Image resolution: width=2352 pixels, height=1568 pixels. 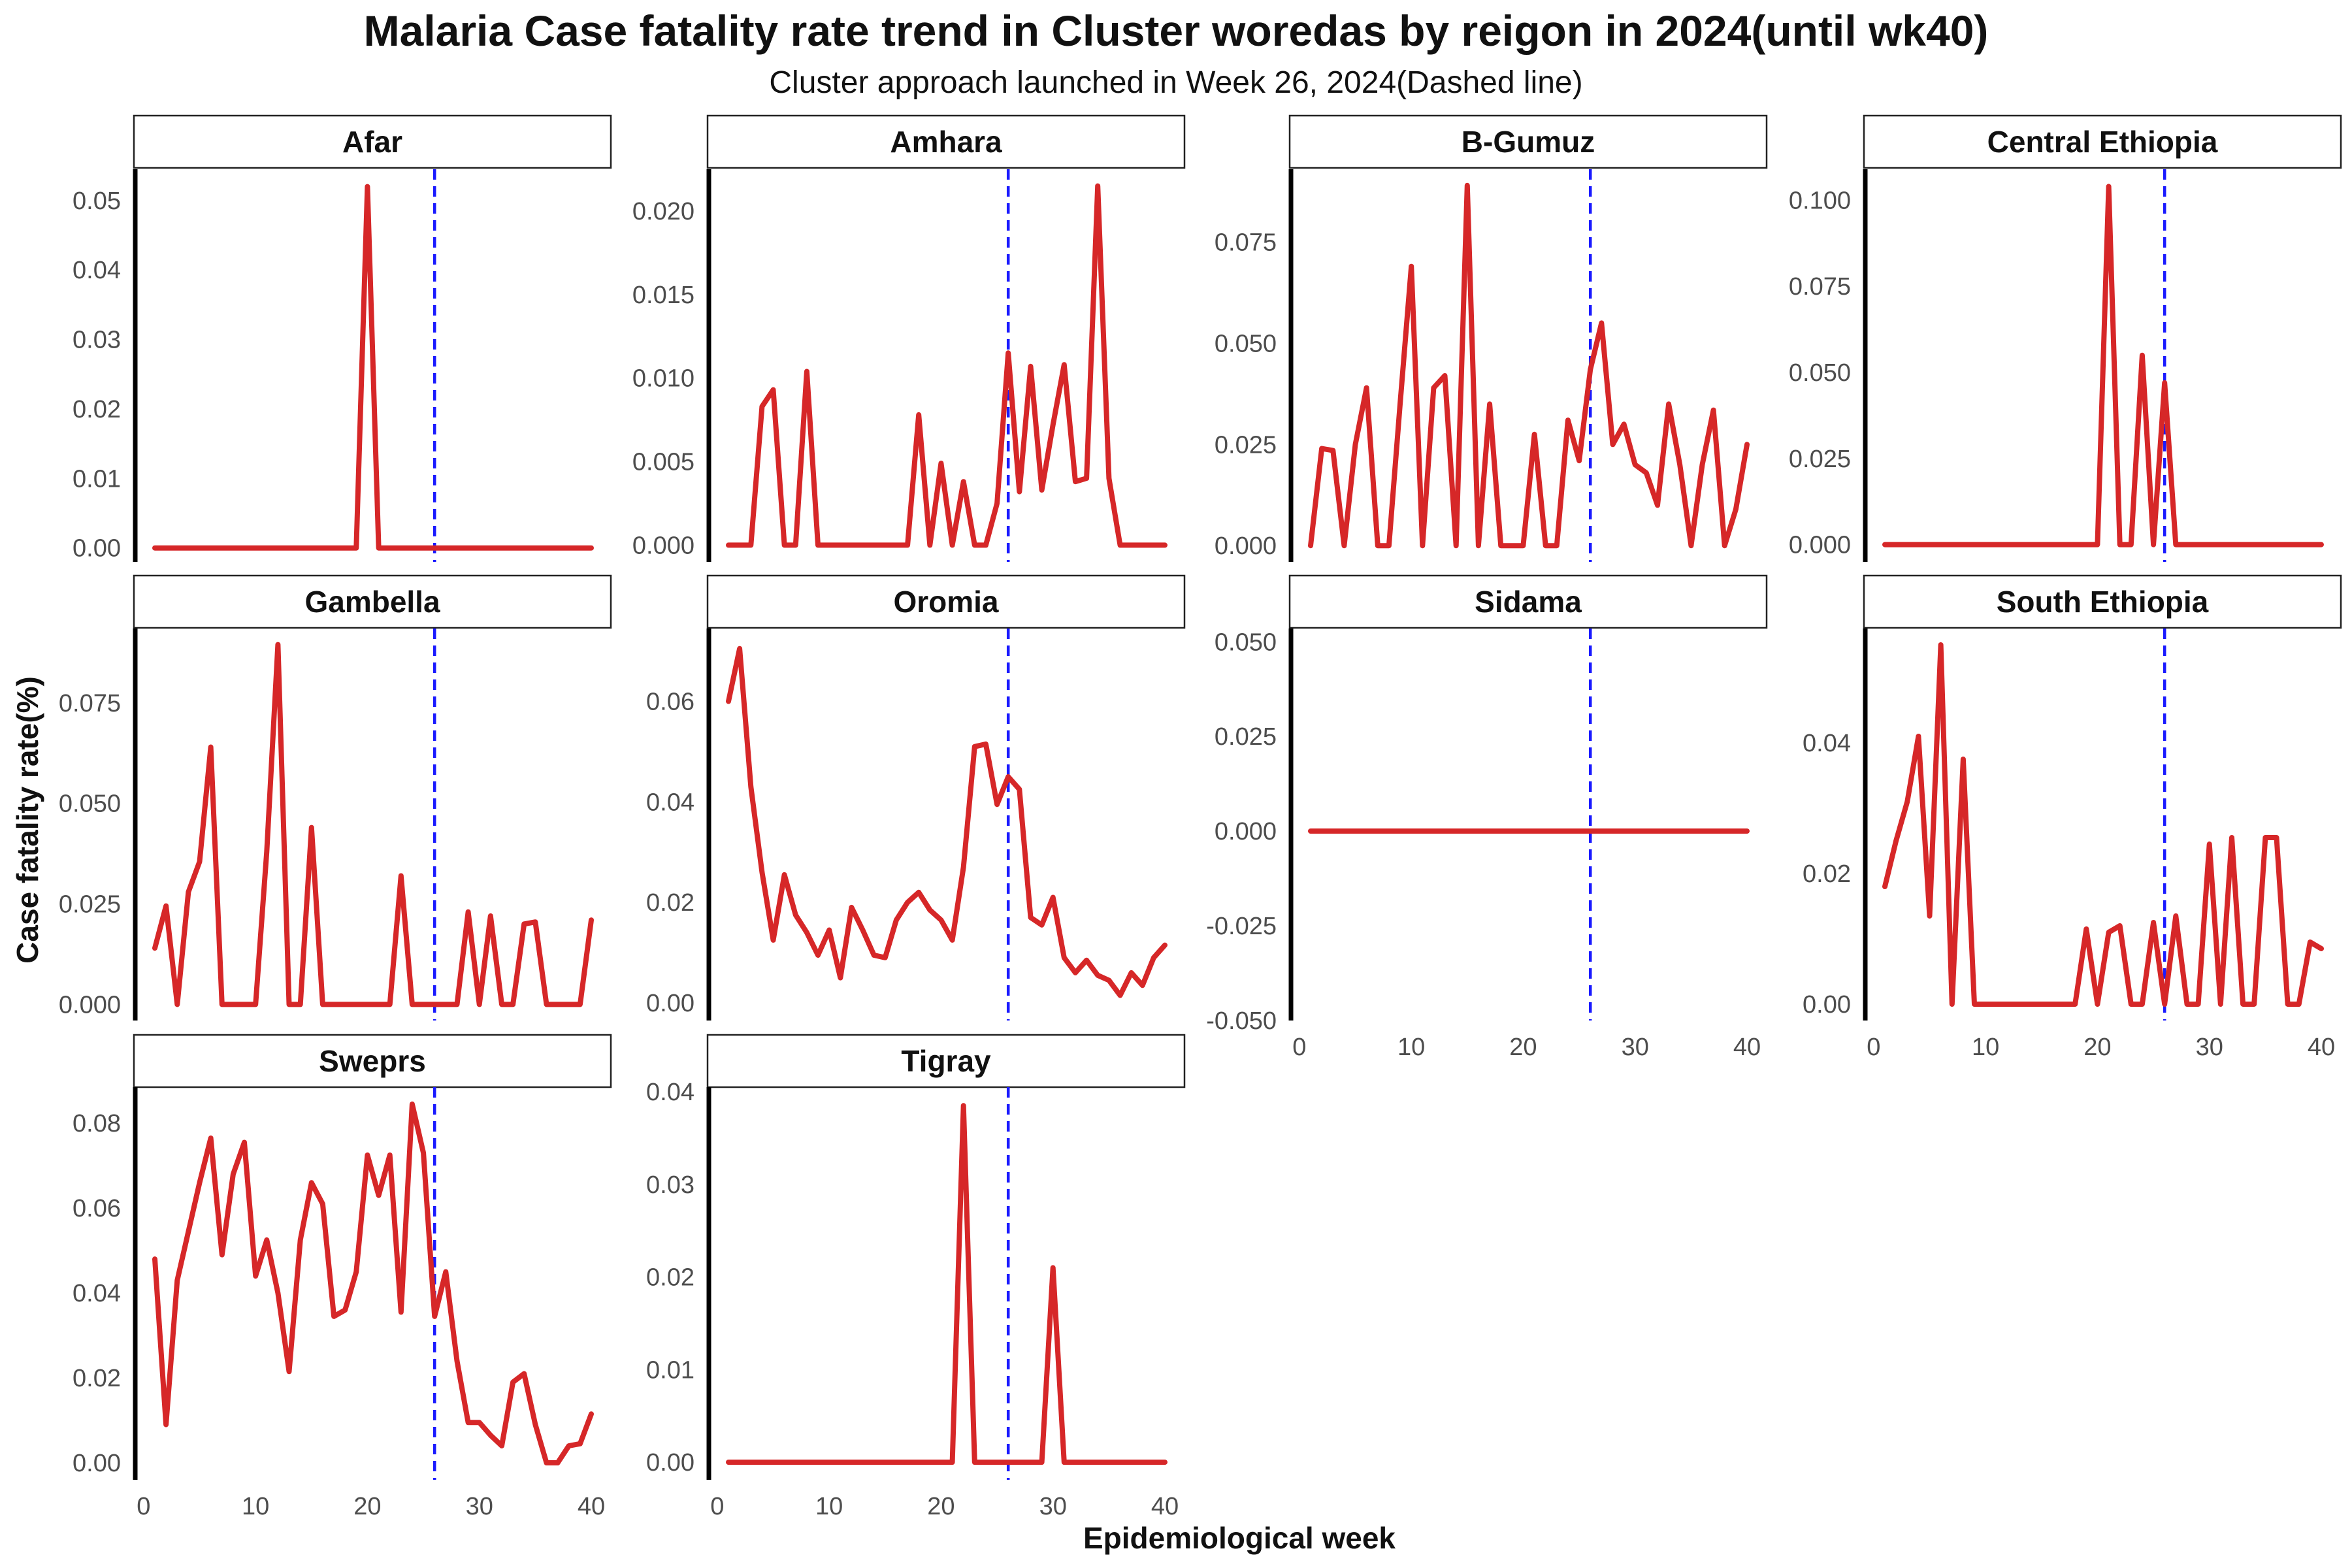 What do you see at coordinates (373, 367) in the screenshot?
I see `series-line-afar` at bounding box center [373, 367].